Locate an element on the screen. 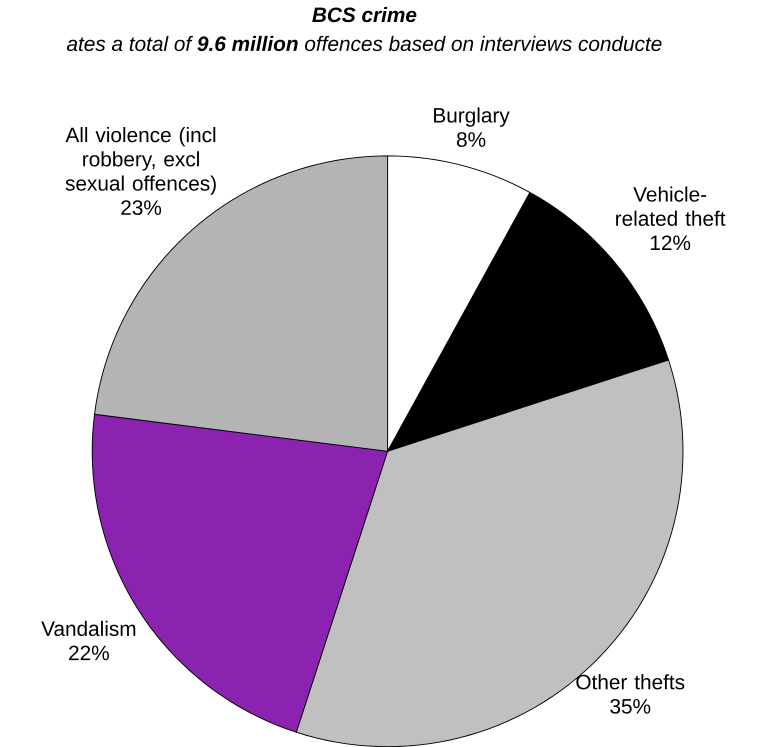  data-label: 23% is located at coordinates (141, 207).